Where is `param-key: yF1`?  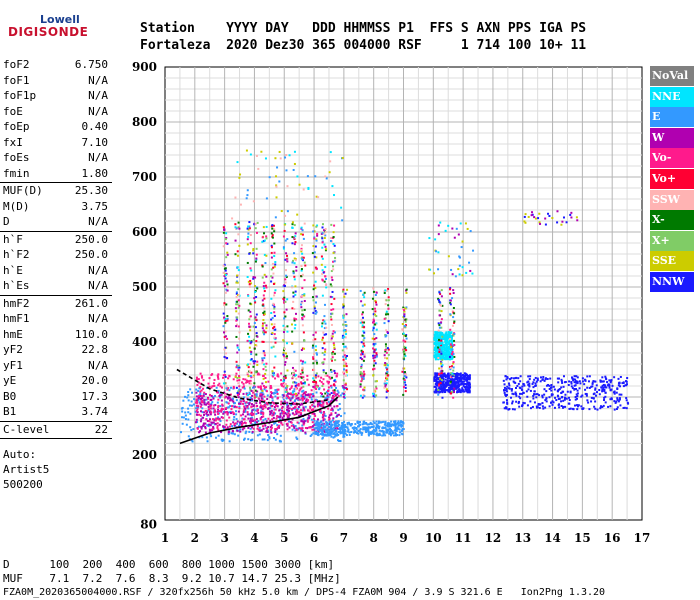 param-key: yF1 is located at coordinates (13, 365).